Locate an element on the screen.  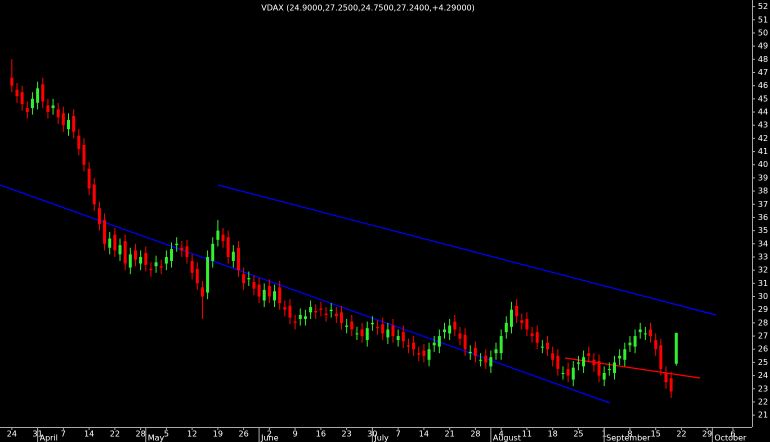
x-tick-label: 11 is located at coordinates (527, 434).